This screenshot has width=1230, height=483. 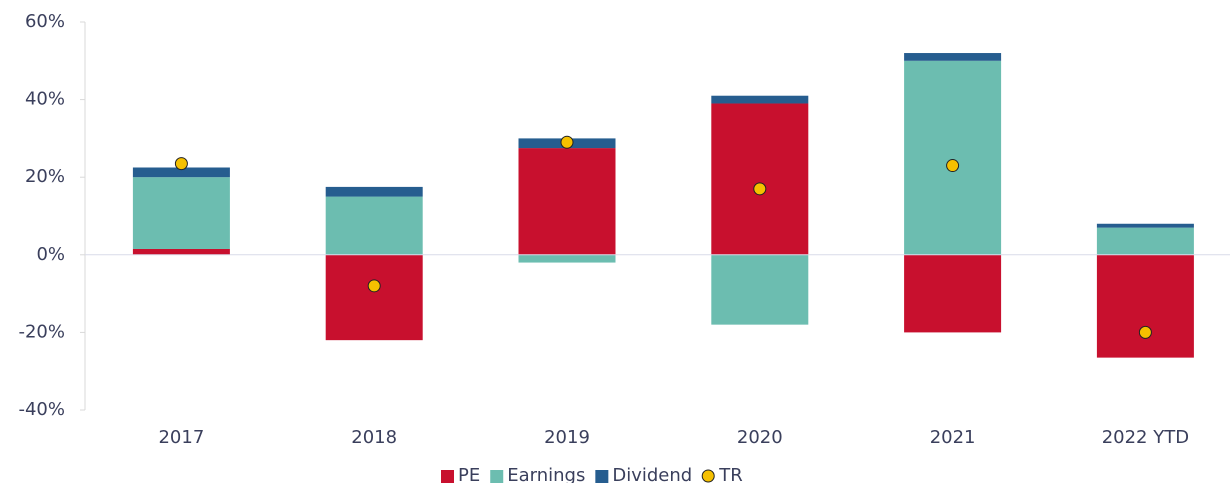 What do you see at coordinates (45, 176) in the screenshot?
I see `y-tick-label: 20%` at bounding box center [45, 176].